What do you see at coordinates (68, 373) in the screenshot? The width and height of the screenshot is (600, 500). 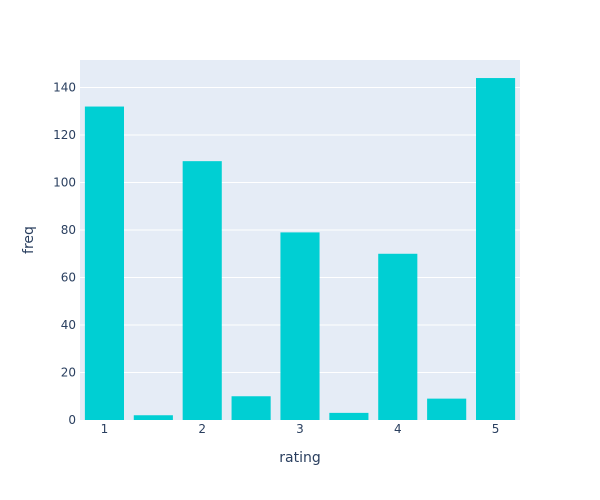 I see `y-tick-label: 20` at bounding box center [68, 373].